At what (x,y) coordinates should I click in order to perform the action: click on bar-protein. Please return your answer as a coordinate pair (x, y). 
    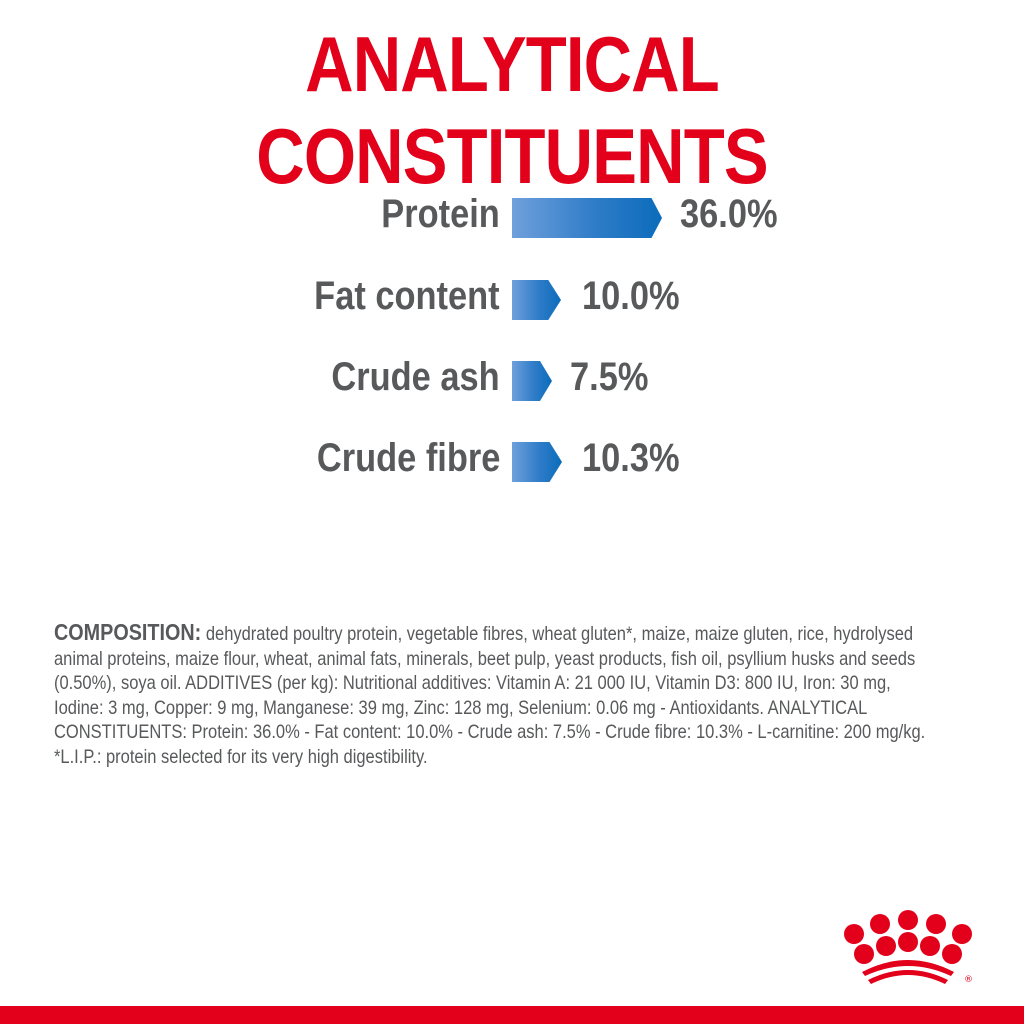
    Looking at the image, I should click on (587, 218).